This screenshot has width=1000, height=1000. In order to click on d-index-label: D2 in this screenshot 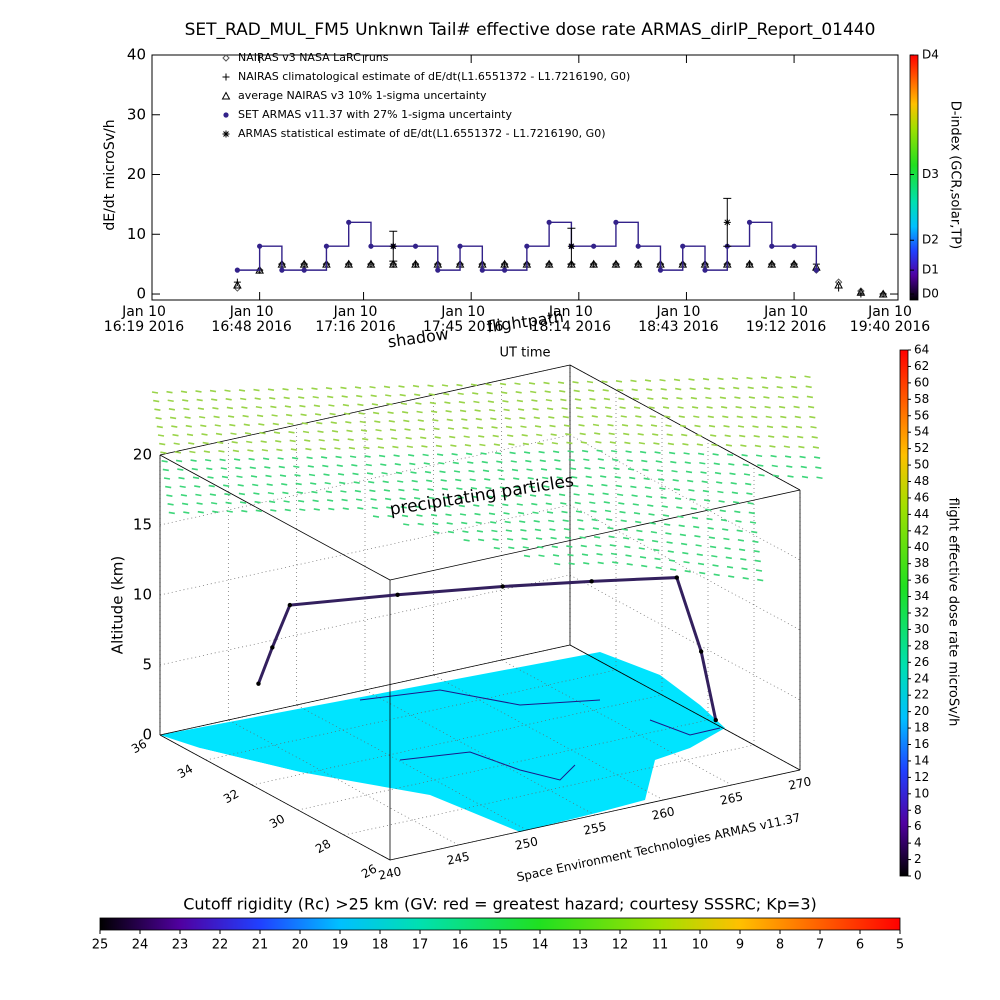, I will do `click(930, 240)`.